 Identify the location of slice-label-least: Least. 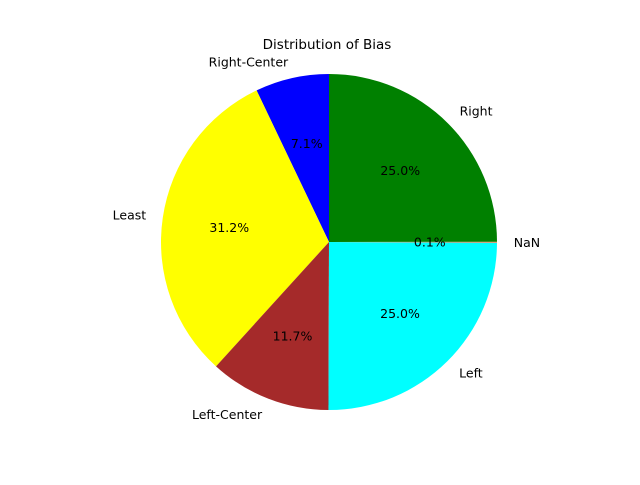
(130, 215).